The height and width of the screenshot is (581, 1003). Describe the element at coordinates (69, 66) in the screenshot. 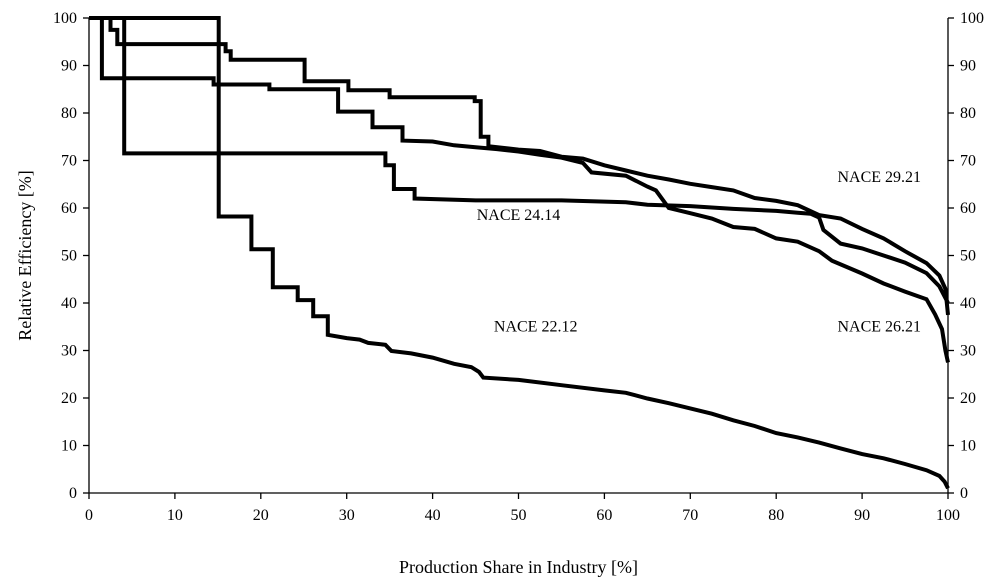

I see `y-tick-label-left: 90` at that location.